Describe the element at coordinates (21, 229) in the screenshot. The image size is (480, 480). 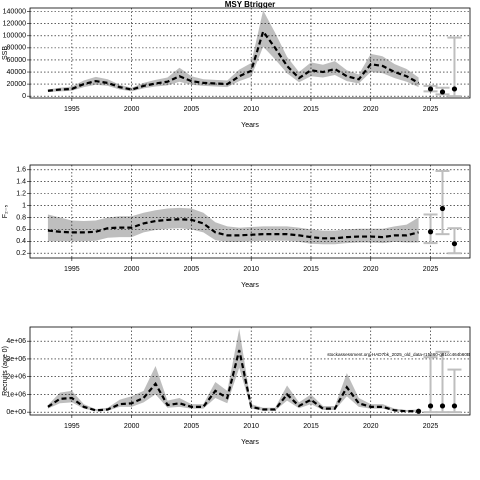
I see `y-tick-label: 0.6` at that location.